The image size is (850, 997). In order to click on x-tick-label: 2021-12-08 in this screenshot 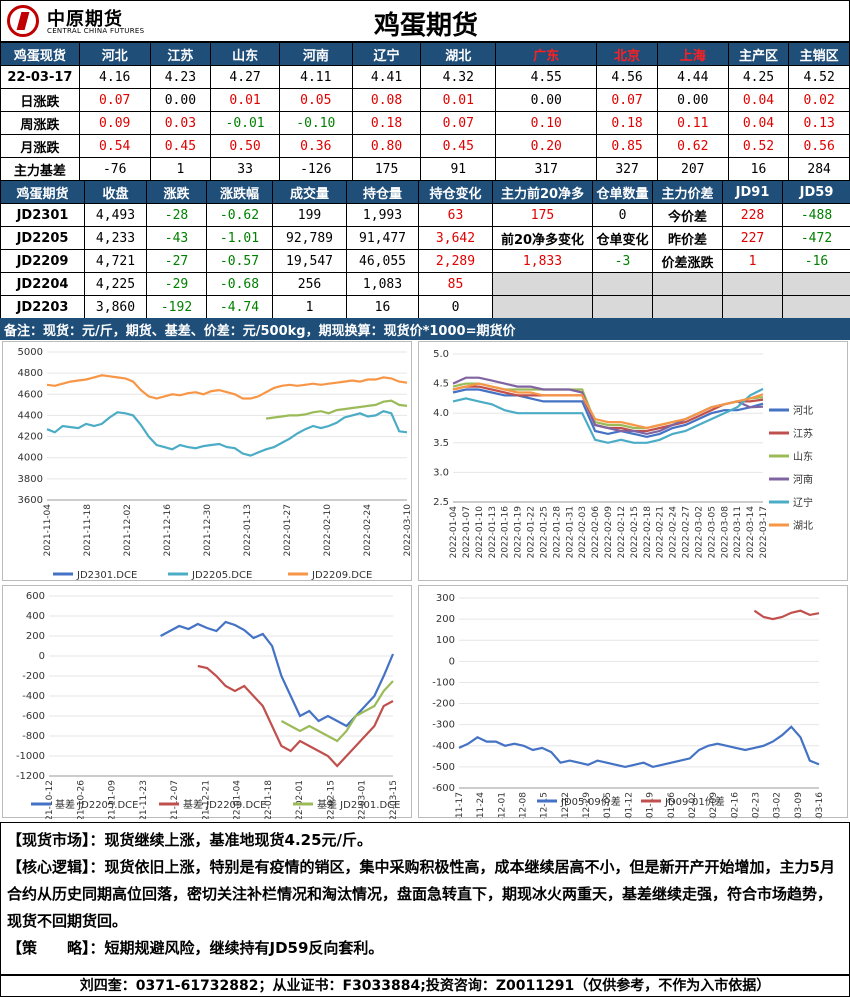, I will do `click(524, 805)`.